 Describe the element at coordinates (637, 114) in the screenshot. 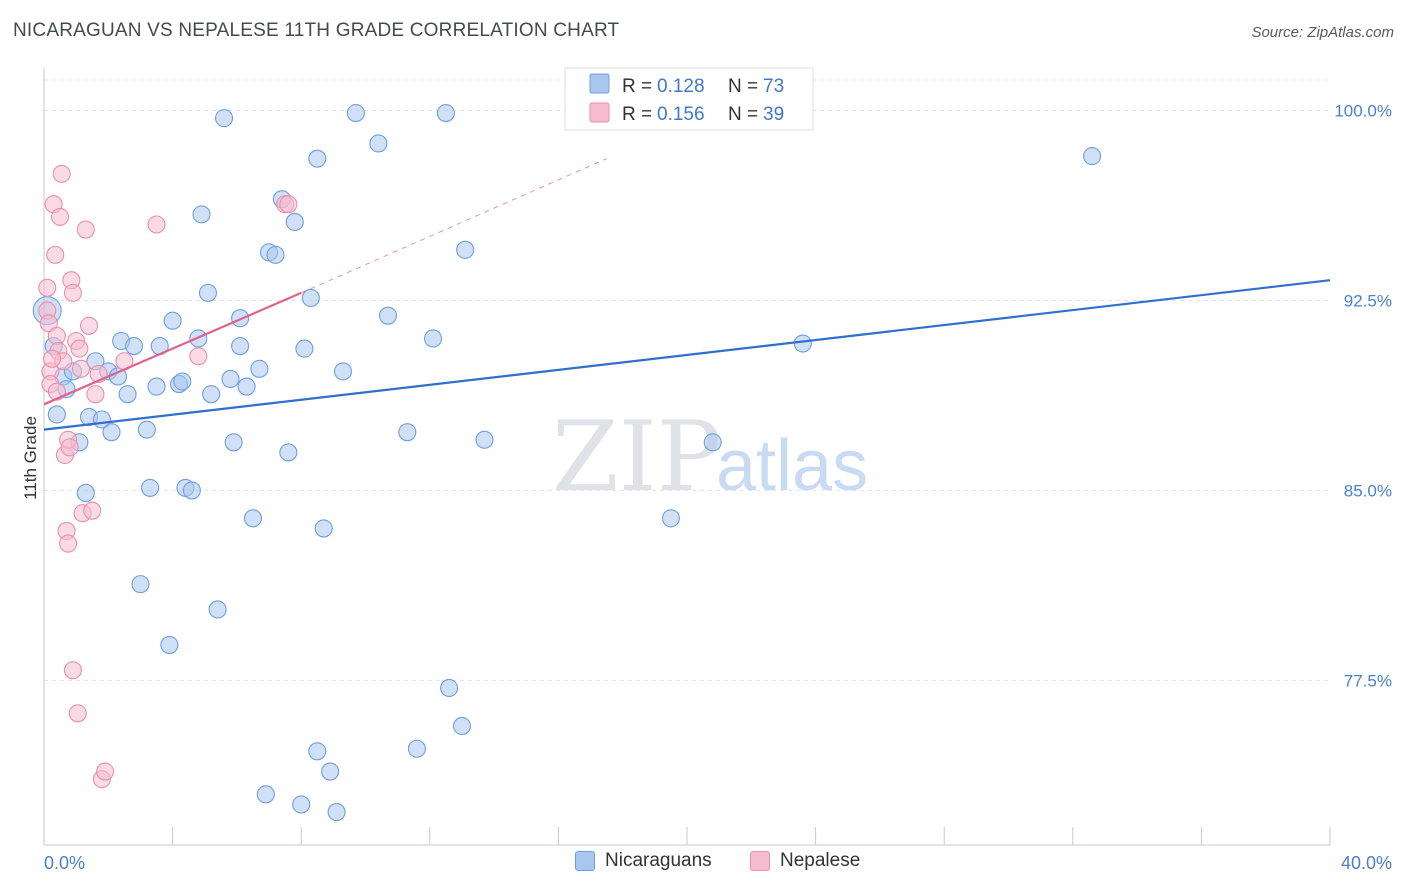

I see `legend-r-label-2: R =` at that location.